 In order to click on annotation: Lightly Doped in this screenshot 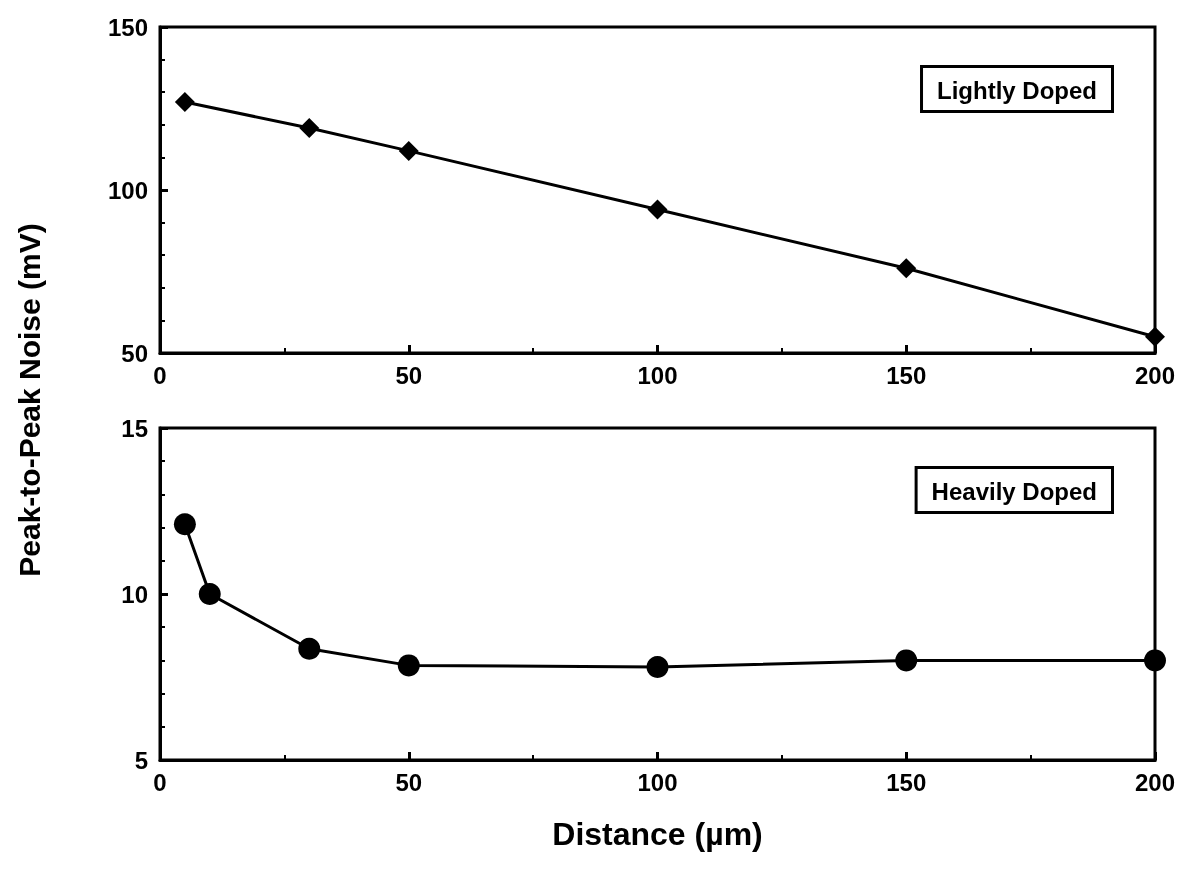, I will do `click(1017, 90)`.